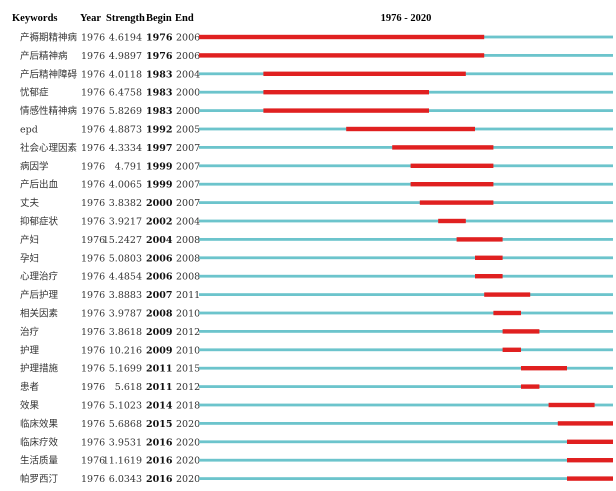 This screenshot has height=491, width=616. Describe the element at coordinates (90, 18) in the screenshot. I see `header-year: Year` at that location.